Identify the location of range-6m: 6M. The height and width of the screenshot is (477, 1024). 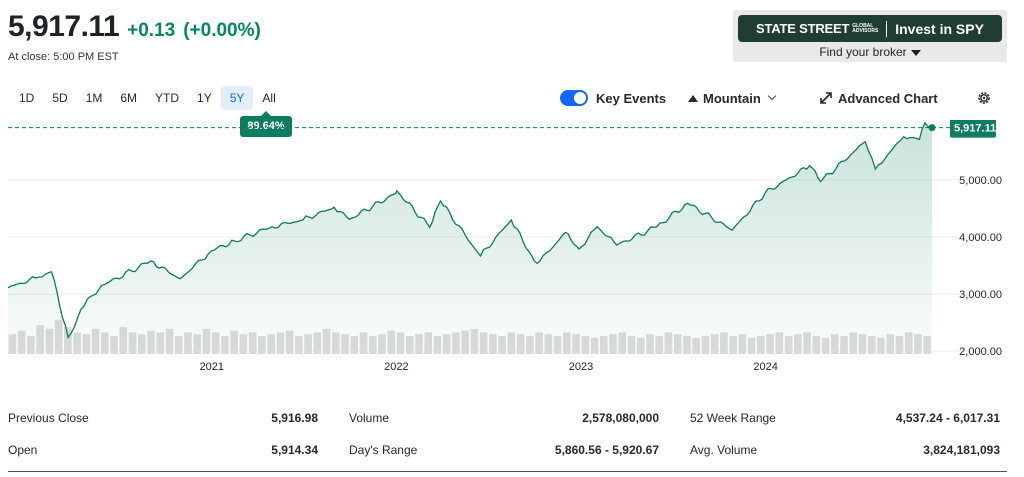
(129, 98).